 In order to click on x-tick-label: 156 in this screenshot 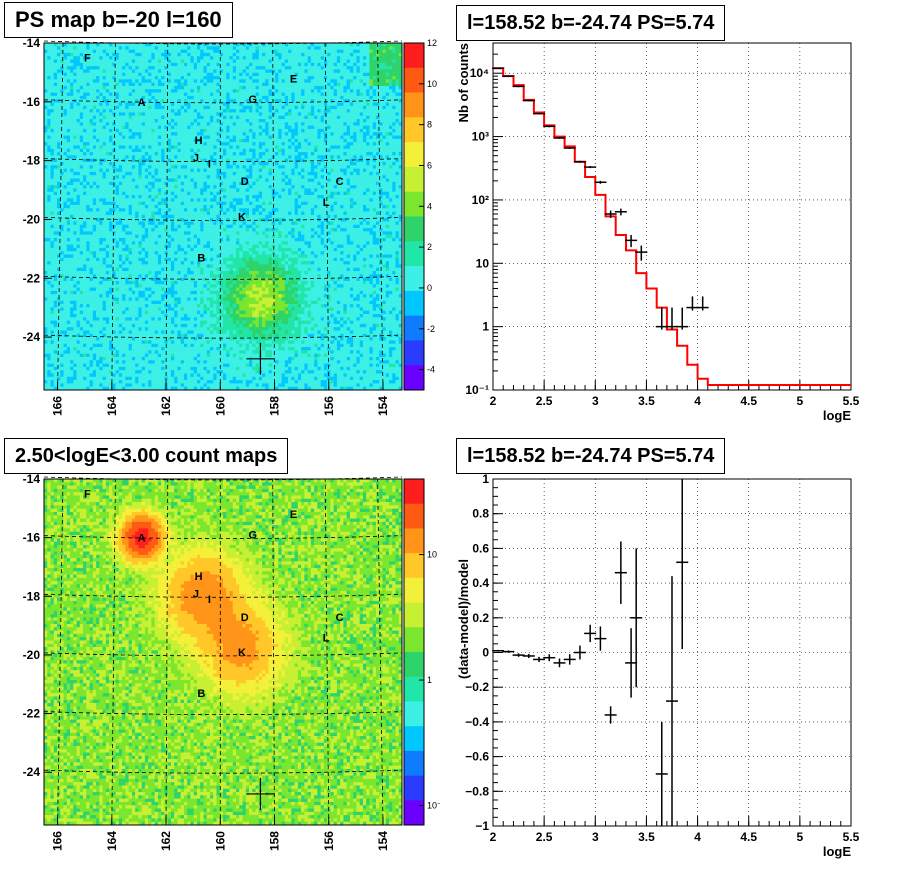, I will do `click(329, 841)`.